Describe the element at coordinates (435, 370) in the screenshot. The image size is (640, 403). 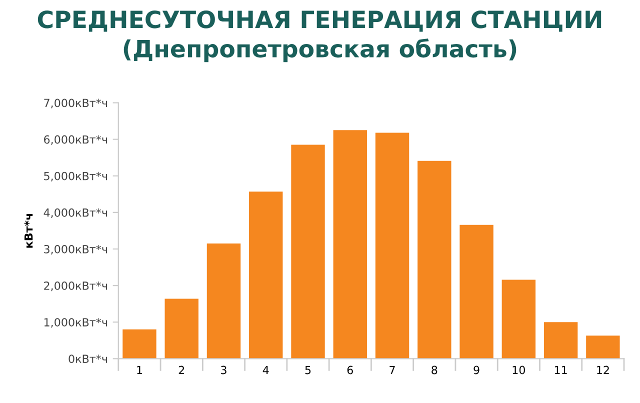
I see `x-tick-label: 8` at that location.